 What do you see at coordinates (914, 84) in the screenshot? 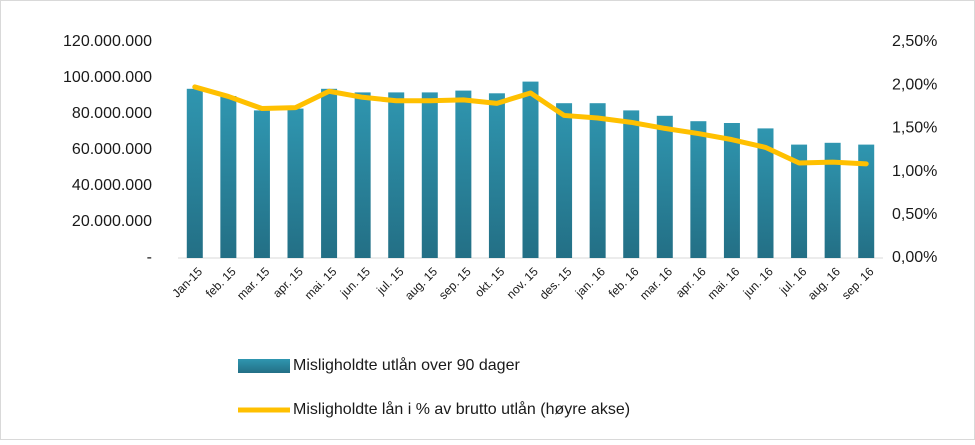
I see `y2-tick-label: 2,00%` at bounding box center [914, 84].